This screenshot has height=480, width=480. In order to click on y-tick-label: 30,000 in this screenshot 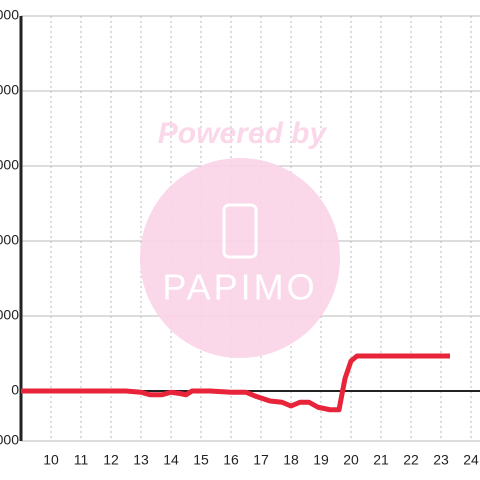, I will do `click(9, 315)`.